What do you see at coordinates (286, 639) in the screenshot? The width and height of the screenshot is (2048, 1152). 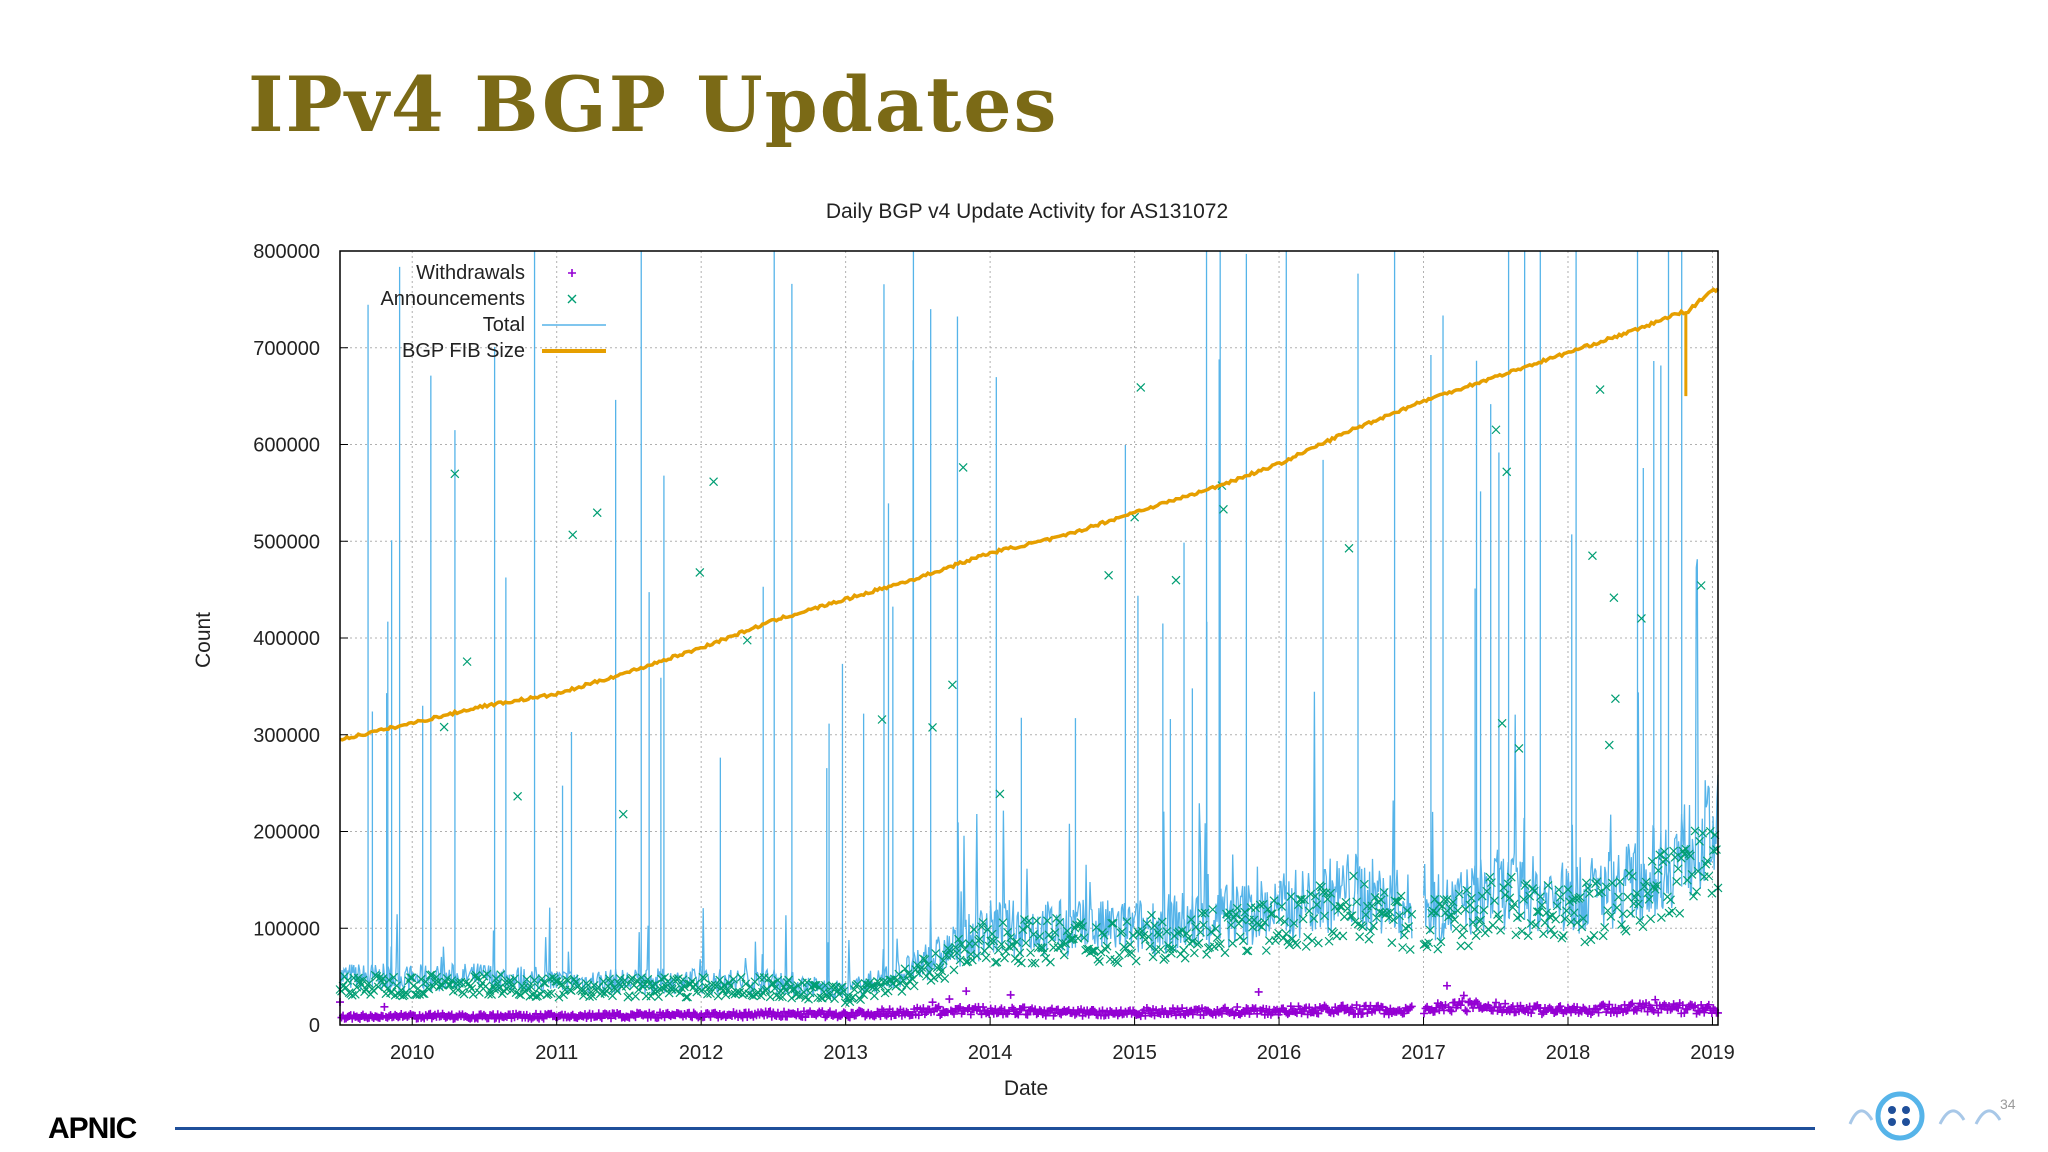 I see `y-tick-label: 400000` at bounding box center [286, 639].